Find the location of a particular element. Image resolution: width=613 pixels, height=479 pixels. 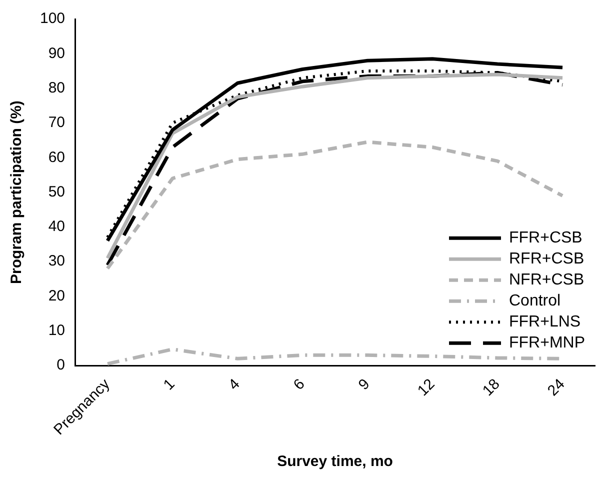

x-tick-label: 18 is located at coordinates (491, 388).